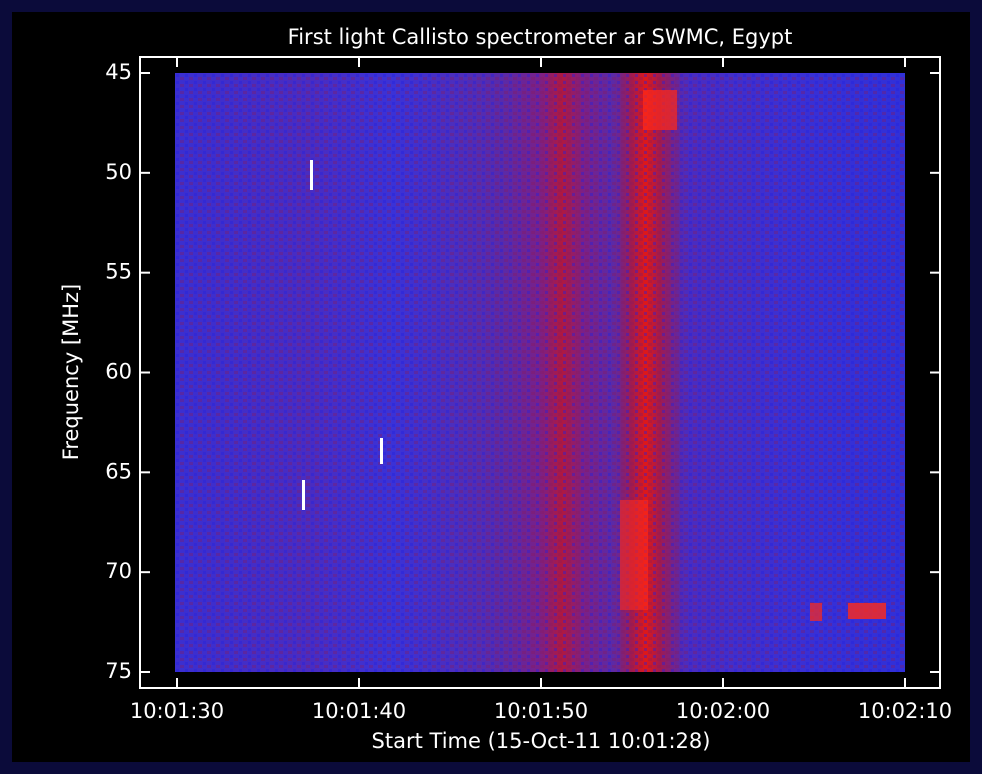  What do you see at coordinates (541, 741) in the screenshot?
I see `x-axis-label: Start Time (15-Oct-11 10:01:28)` at bounding box center [541, 741].